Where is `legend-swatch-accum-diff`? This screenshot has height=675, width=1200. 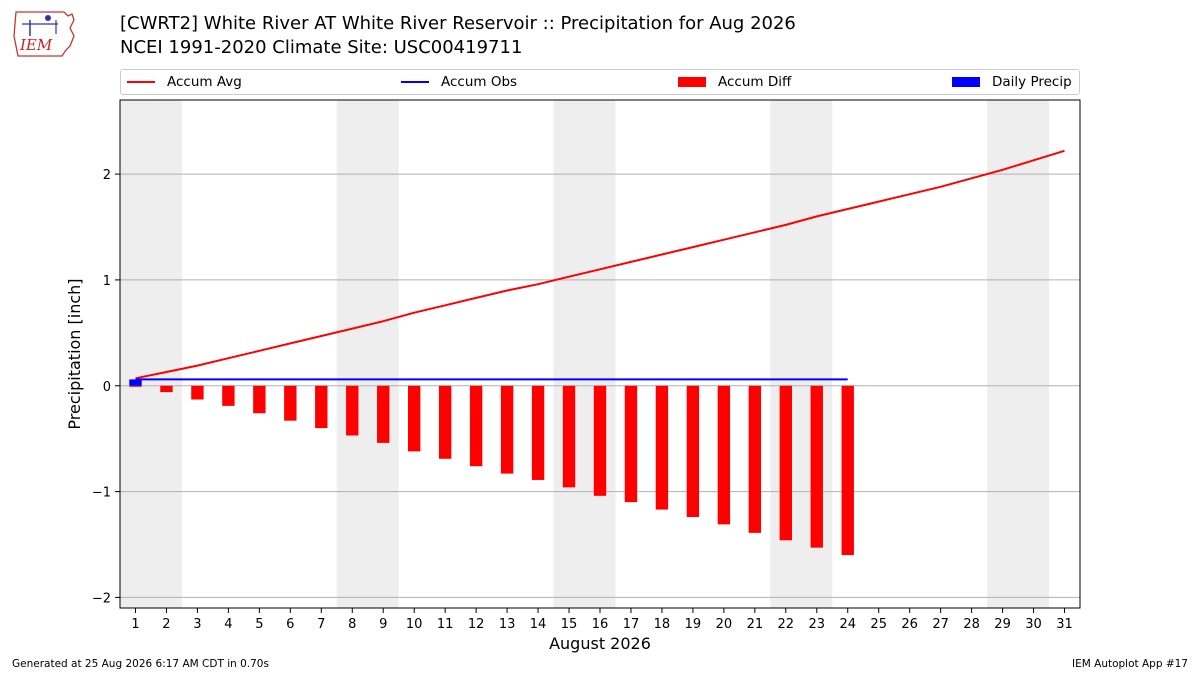
legend-swatch-accum-diff is located at coordinates (692, 82).